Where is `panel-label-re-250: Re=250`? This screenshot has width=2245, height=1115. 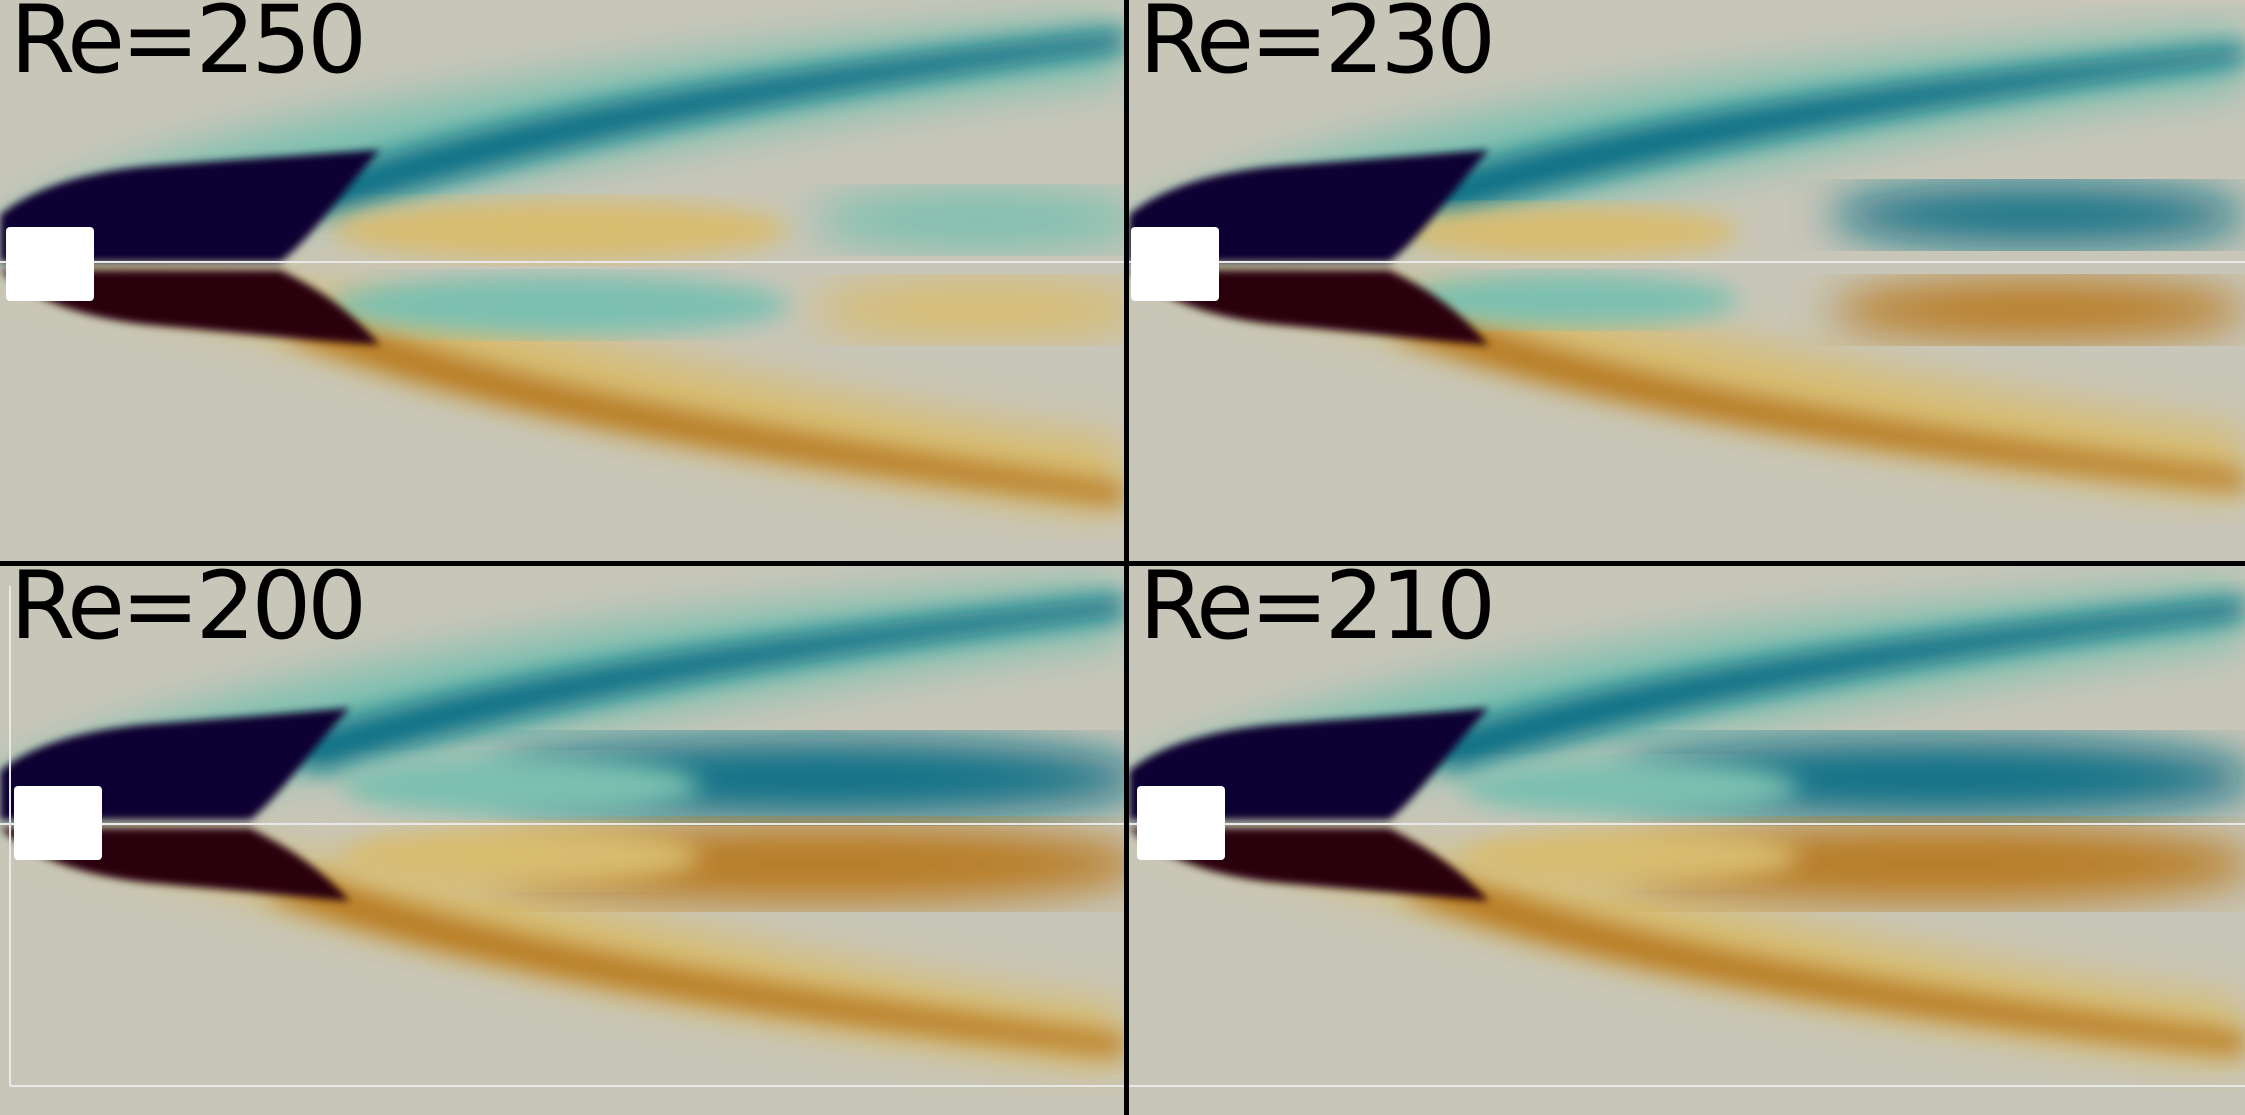 panel-label-re-250: Re=250 is located at coordinates (188, 47).